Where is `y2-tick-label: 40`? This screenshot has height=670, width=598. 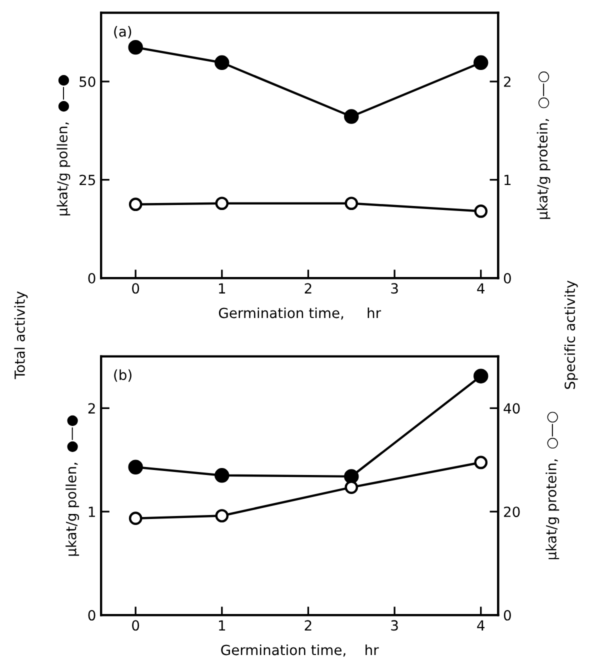 y2-tick-label: 40 is located at coordinates (512, 408).